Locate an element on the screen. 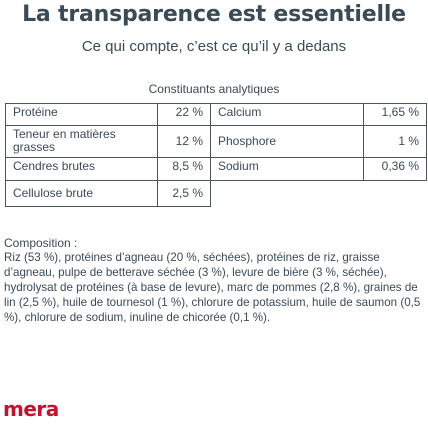 This screenshot has width=428, height=428. nutrient-label: Protéine is located at coordinates (81, 114).